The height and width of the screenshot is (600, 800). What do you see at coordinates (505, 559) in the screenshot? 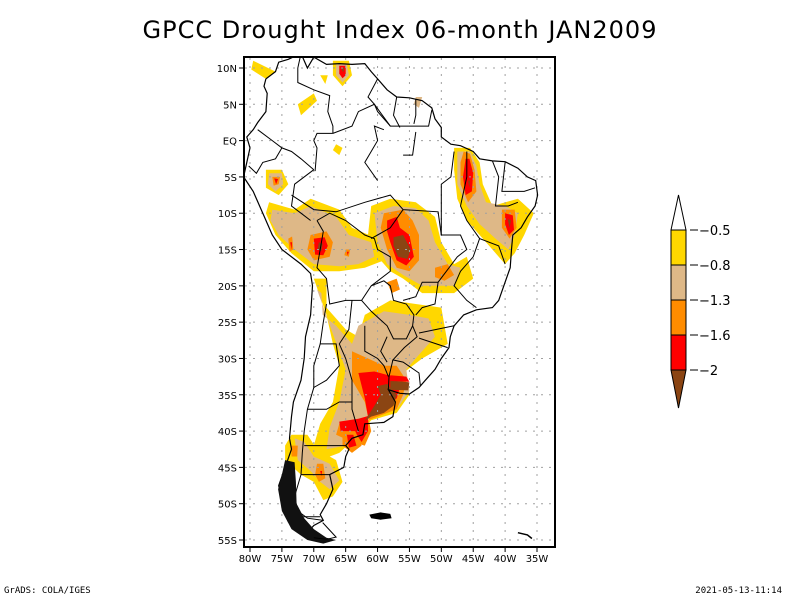
I see `lon-tick-label: 40W` at bounding box center [505, 559].